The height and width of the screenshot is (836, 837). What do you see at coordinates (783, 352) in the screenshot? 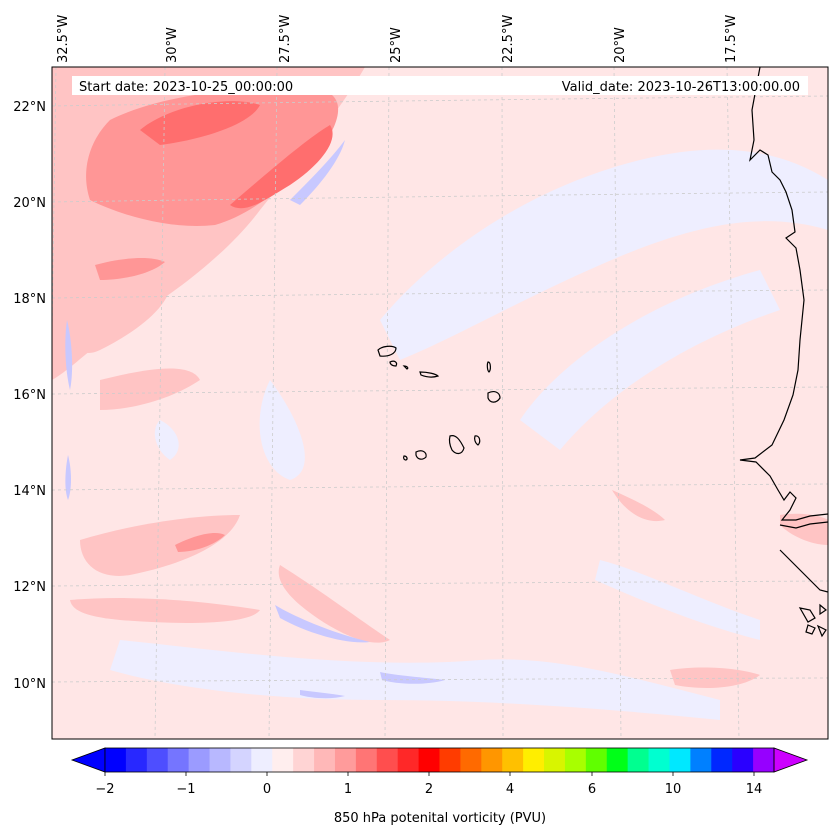
I see `african-coastline` at bounding box center [783, 352].